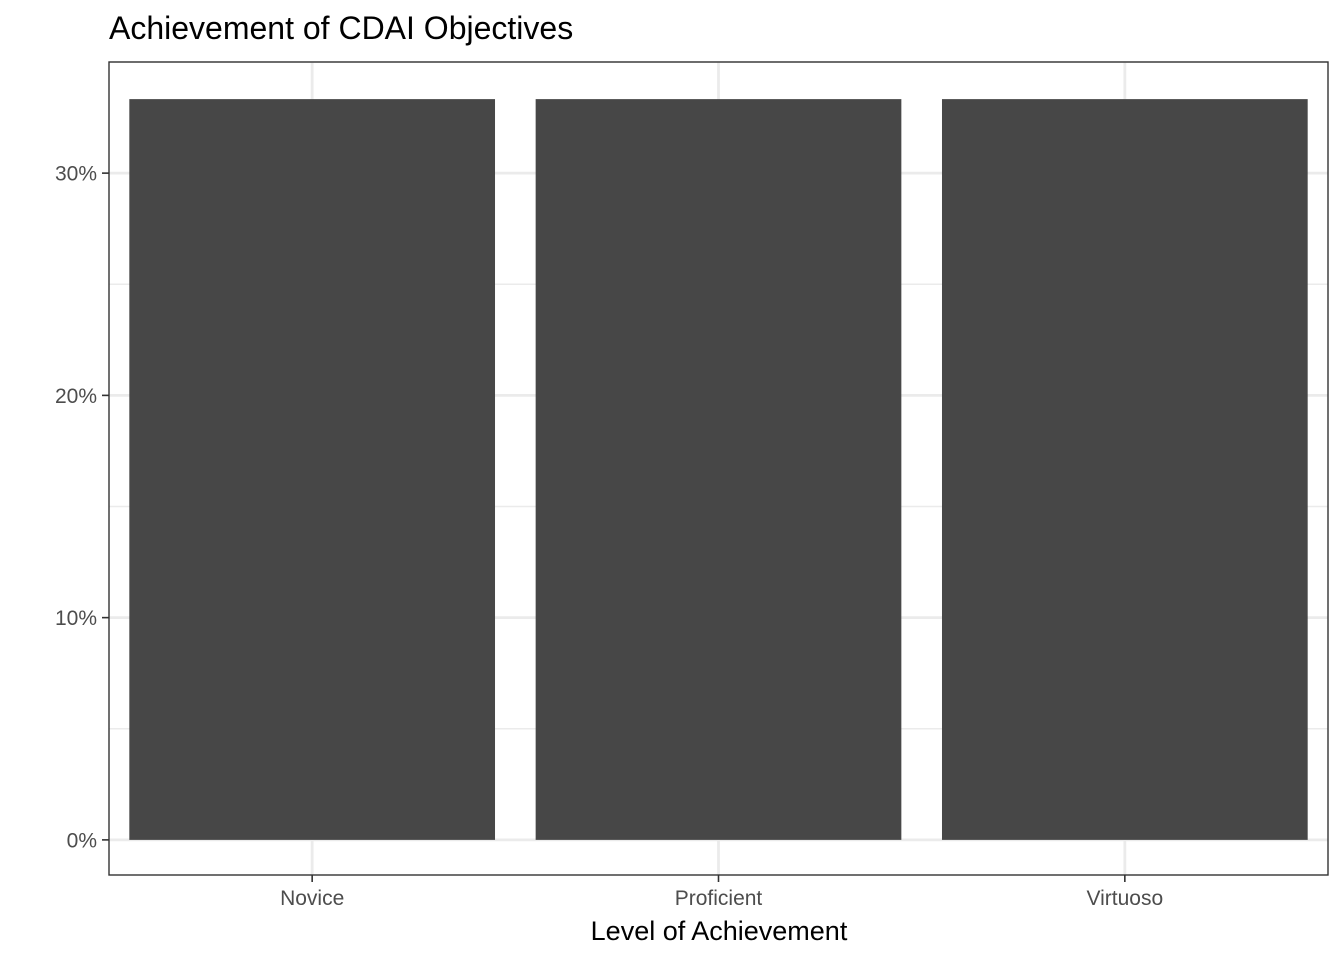 Image resolution: width=1344 pixels, height=960 pixels. I want to click on y-axis: 0% 10% 20% 30%, so click(82, 507).